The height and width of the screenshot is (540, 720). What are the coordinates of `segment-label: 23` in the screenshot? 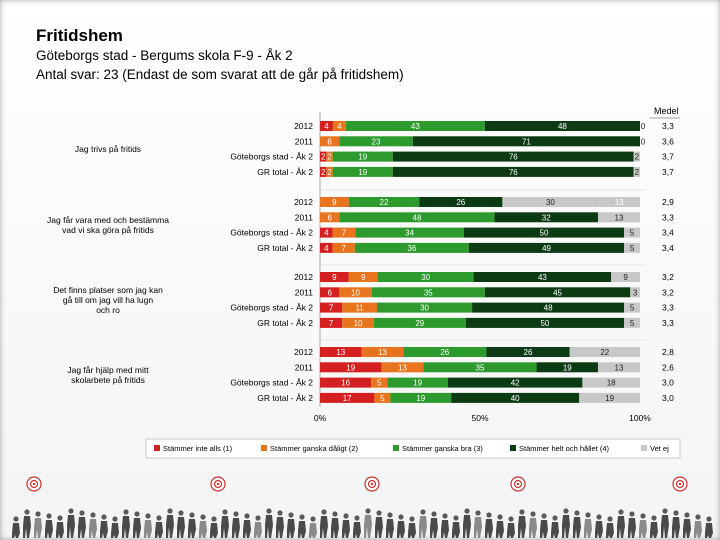 It's located at (376, 141).